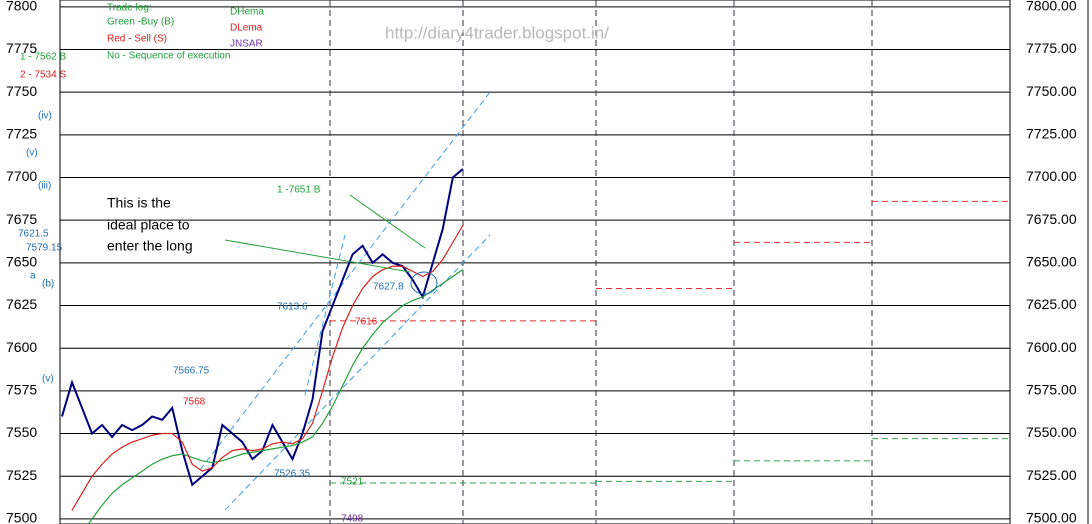 The image size is (1092, 524). I want to click on annotation: 7526.35, so click(292, 474).